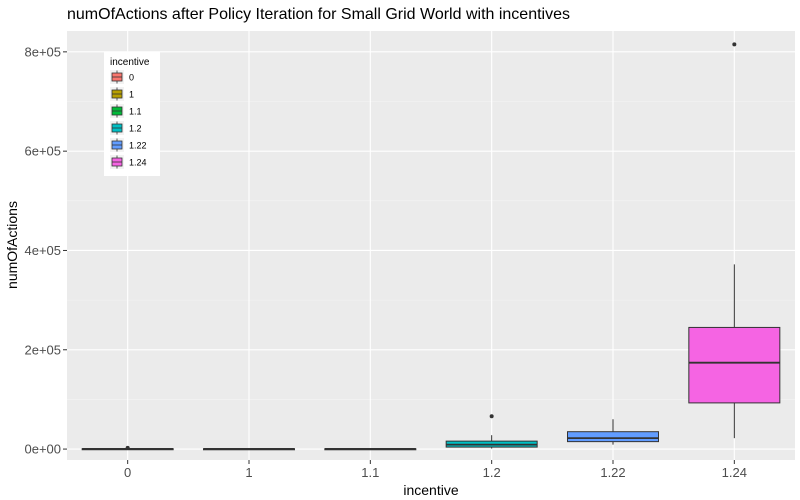 The width and height of the screenshot is (800, 500). Describe the element at coordinates (138, 163) in the screenshot. I see `legend-label: 1.24` at that location.